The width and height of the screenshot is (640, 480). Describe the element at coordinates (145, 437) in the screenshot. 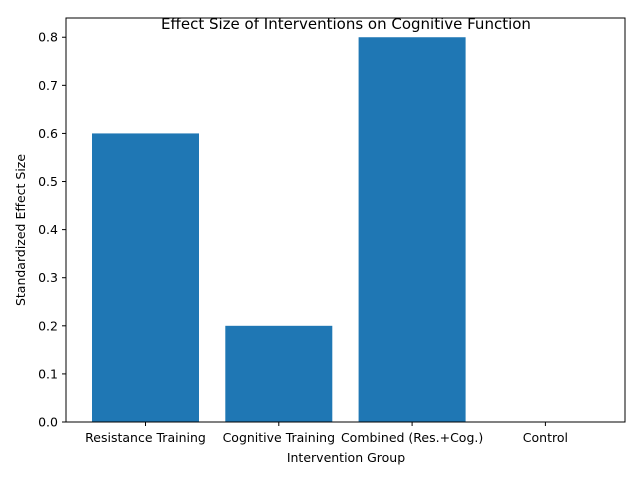

I see `x-tick-label-0: Resistance Training` at that location.